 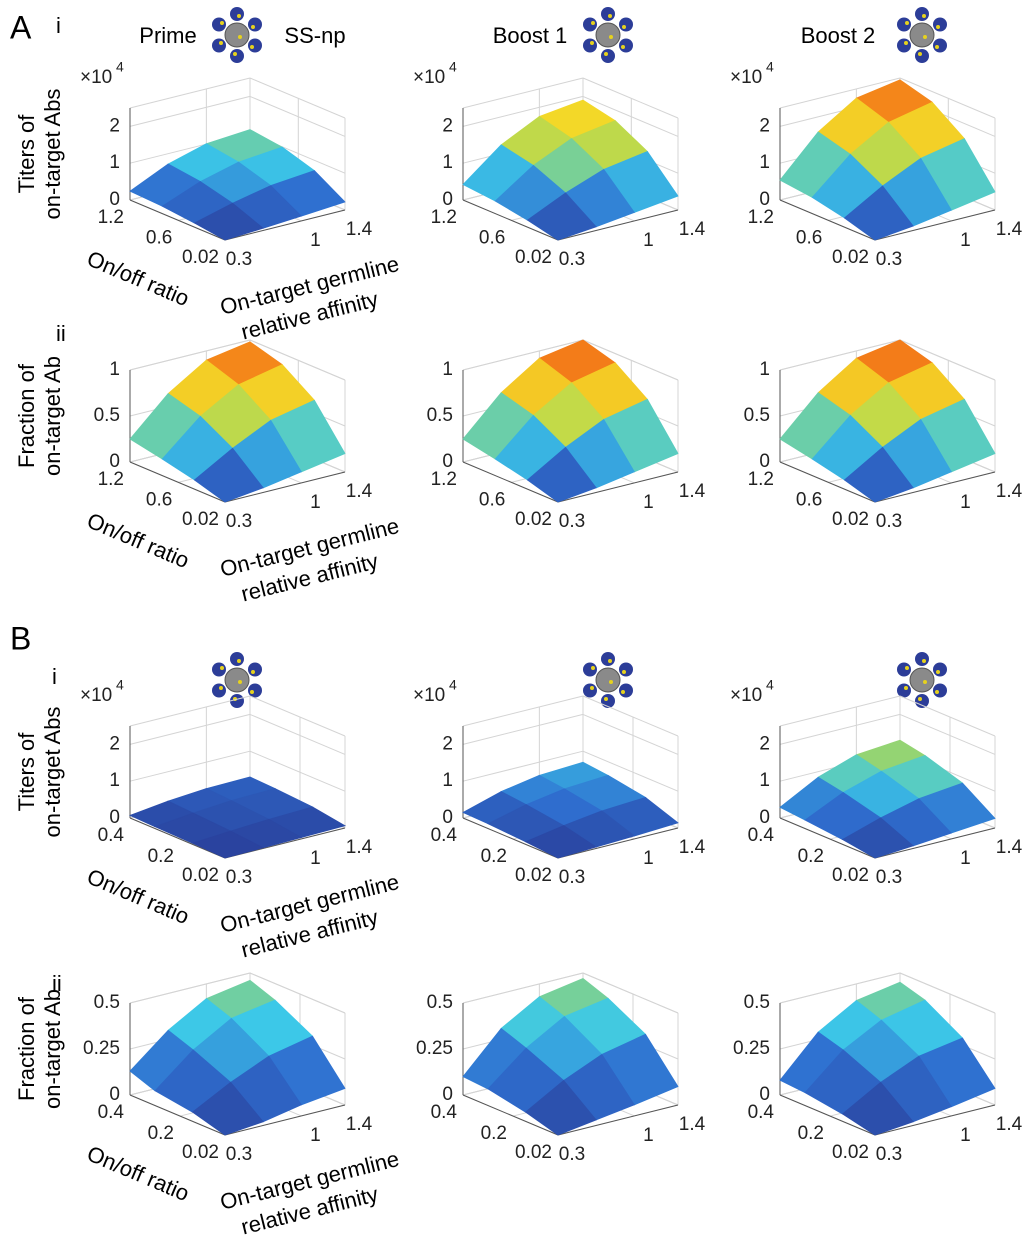 I want to click on z-axis-label: Titers of, so click(x=26, y=772).